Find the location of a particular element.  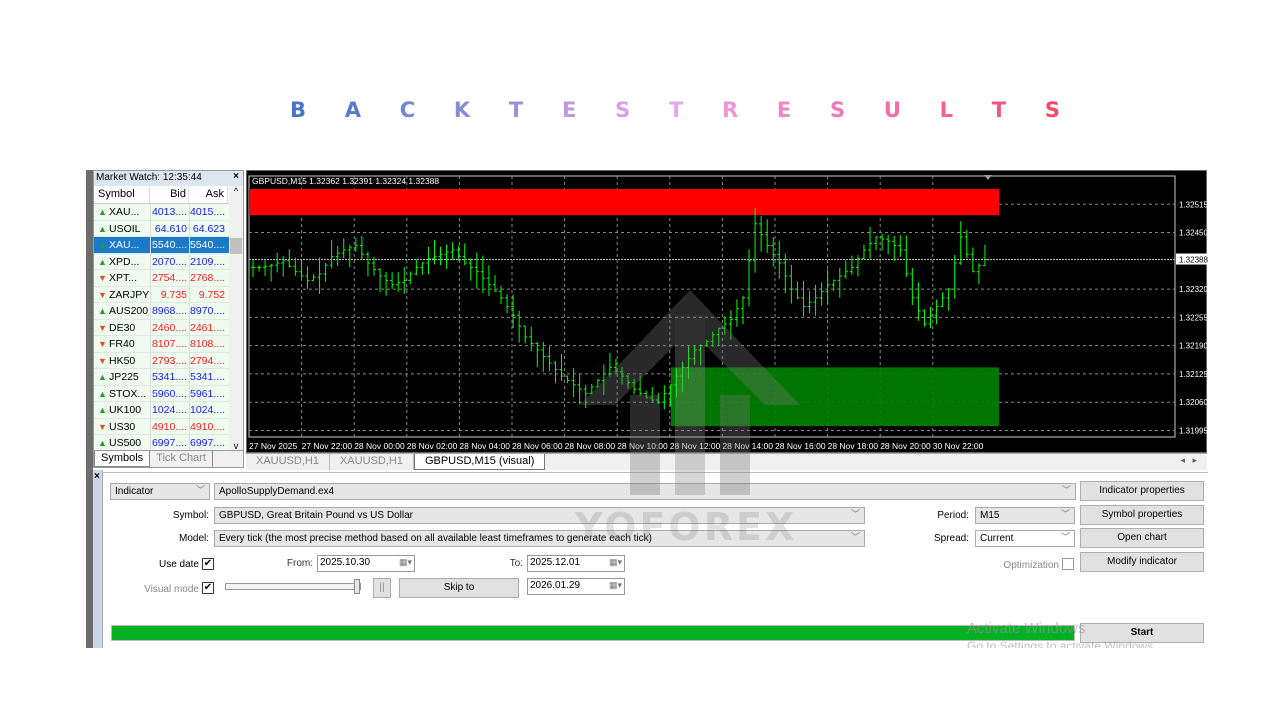

time-tick-label: 28 Nov 10:00 is located at coordinates (642, 446).